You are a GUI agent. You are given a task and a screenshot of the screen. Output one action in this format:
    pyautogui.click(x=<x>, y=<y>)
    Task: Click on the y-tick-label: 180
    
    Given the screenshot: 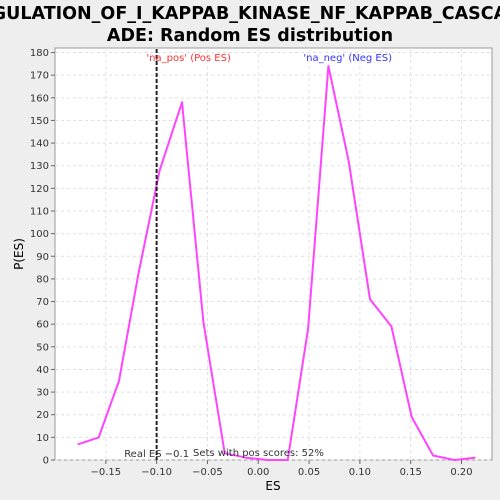 What is the action you would take?
    pyautogui.click(x=39, y=53)
    